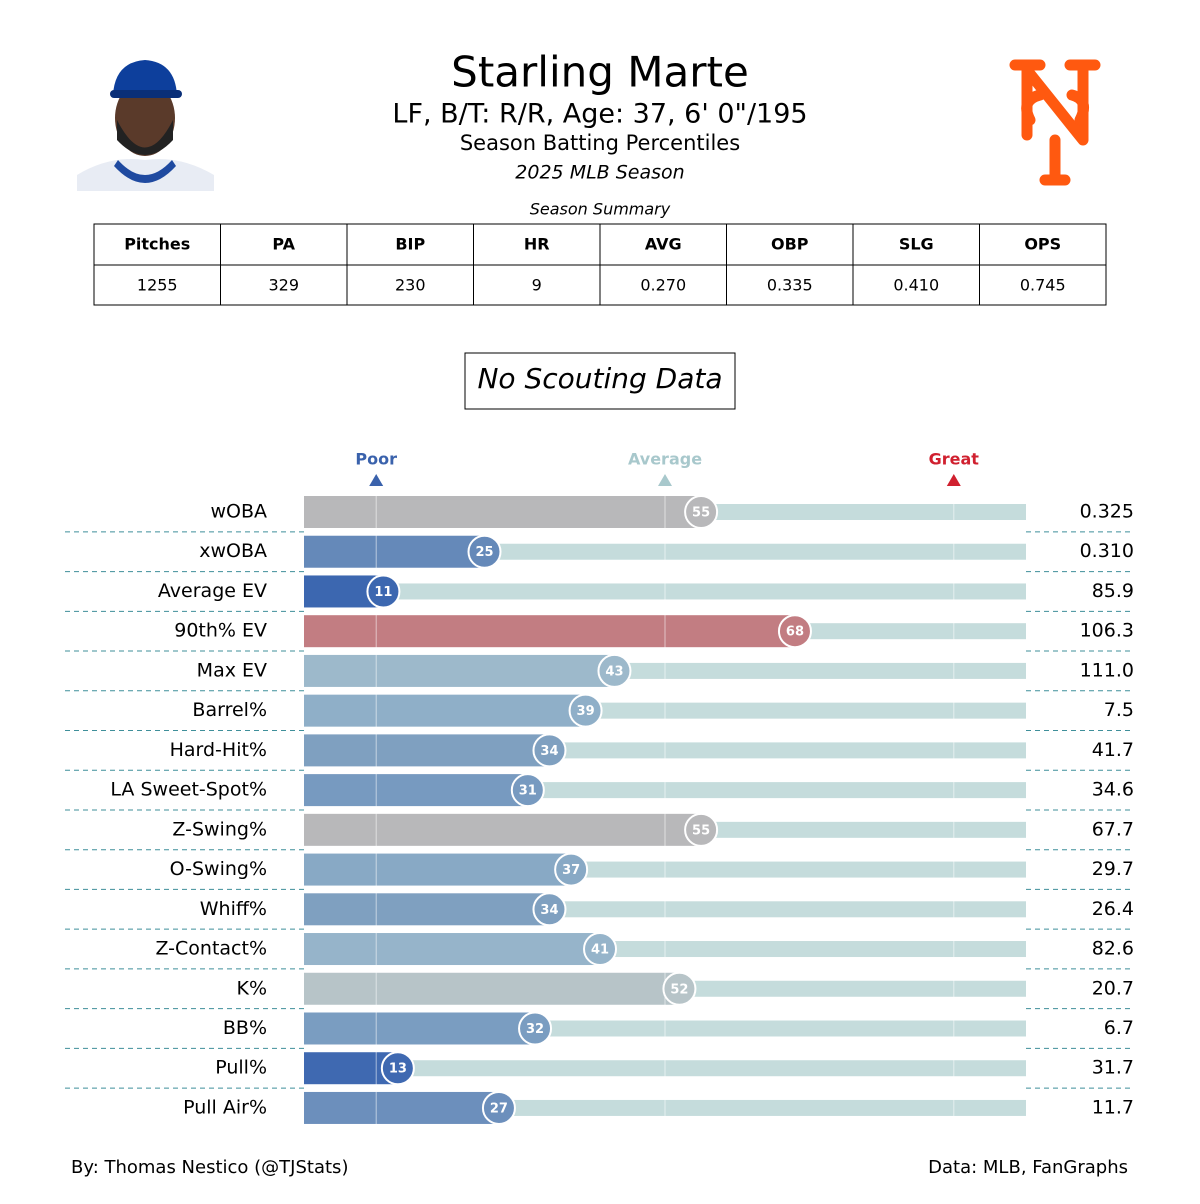  Describe the element at coordinates (218, 869) in the screenshot. I see `category-label: O-Swing%` at that location.